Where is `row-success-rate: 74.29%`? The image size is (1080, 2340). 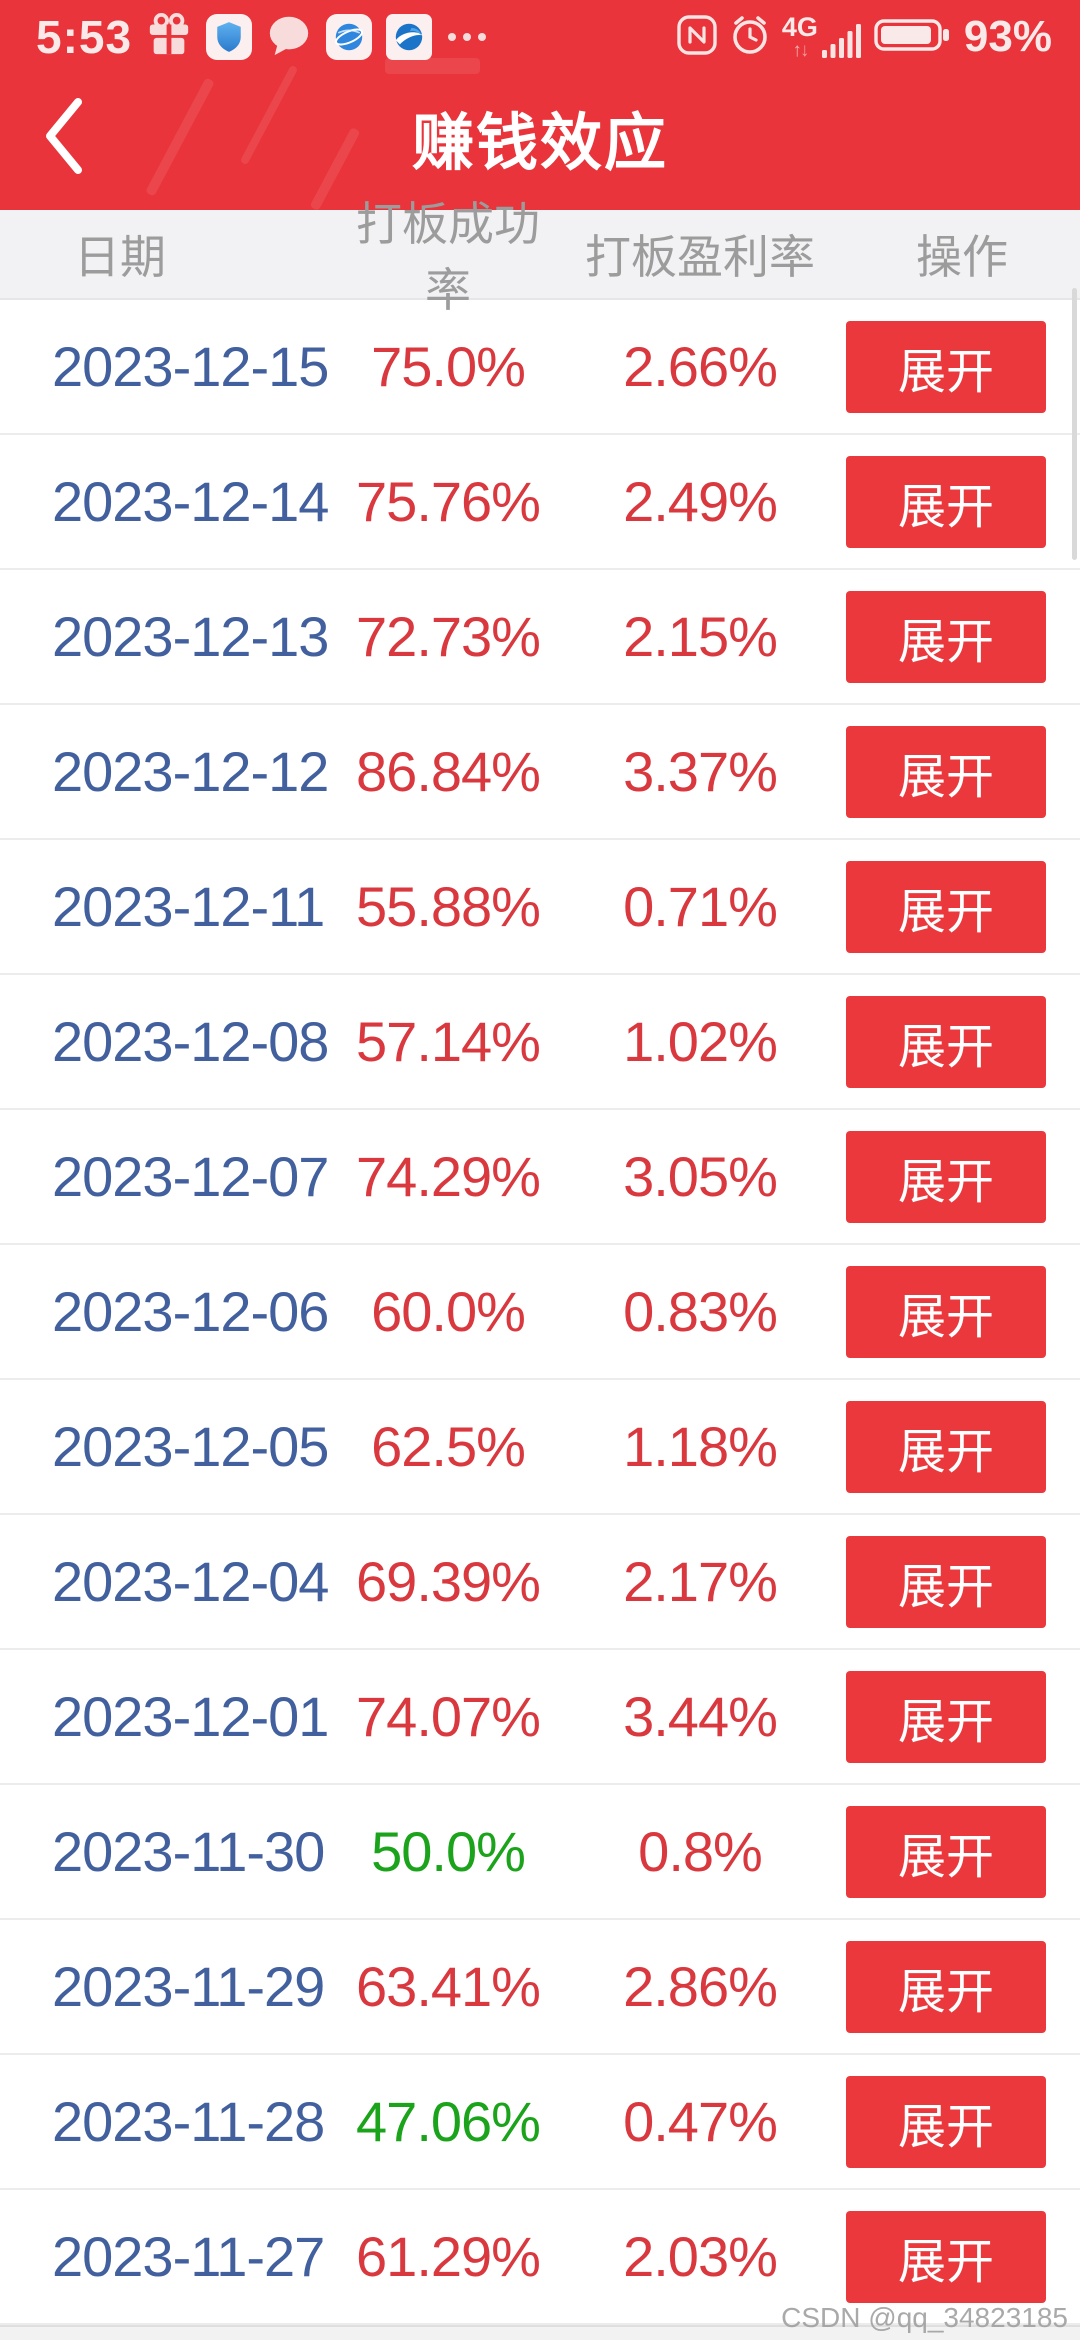
row-success-rate: 74.29% is located at coordinates (448, 1176).